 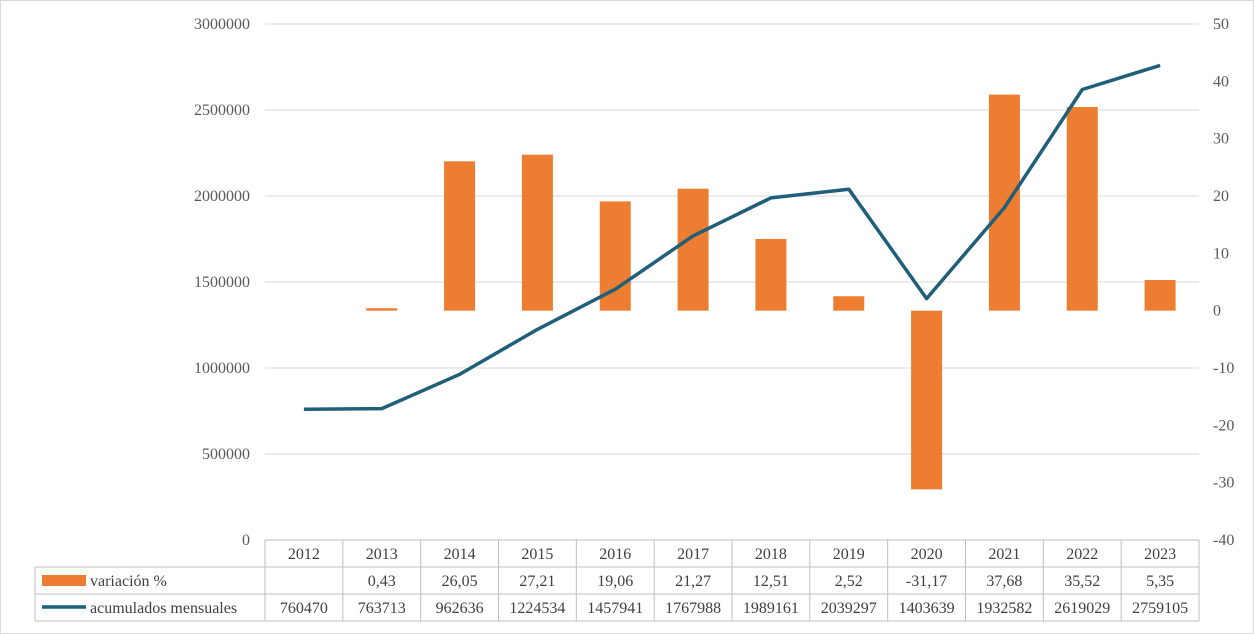 What do you see at coordinates (226, 454) in the screenshot?
I see `y-left-tick-label: 500000` at bounding box center [226, 454].